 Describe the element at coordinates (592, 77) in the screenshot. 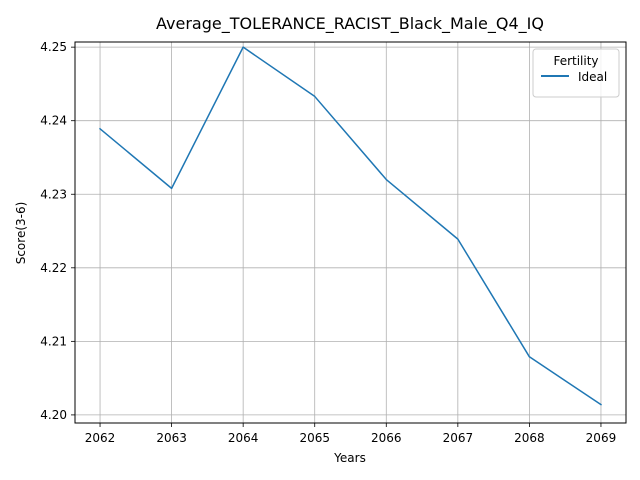

I see `legend-label-ideal: Ideal` at that location.